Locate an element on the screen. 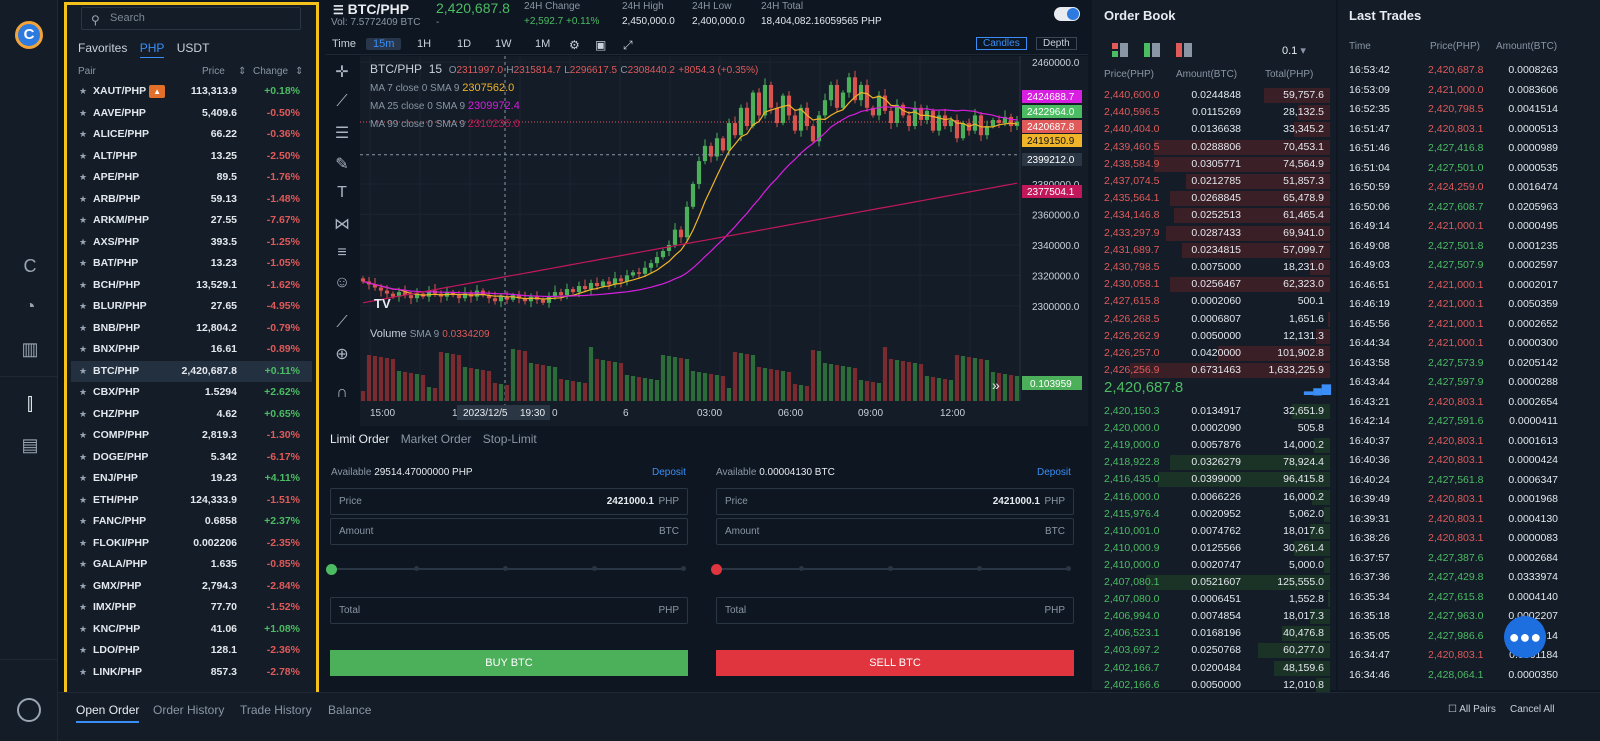 The image size is (1600, 741). header-price: Price is located at coordinates (213, 71).